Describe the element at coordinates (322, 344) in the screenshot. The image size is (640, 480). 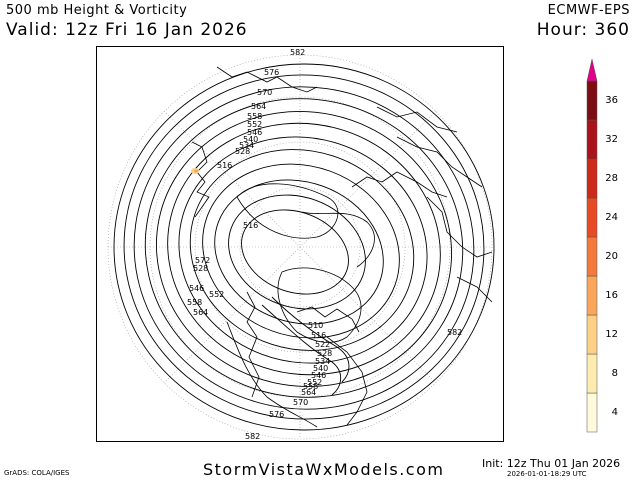
I see `contour-label: 522` at that location.